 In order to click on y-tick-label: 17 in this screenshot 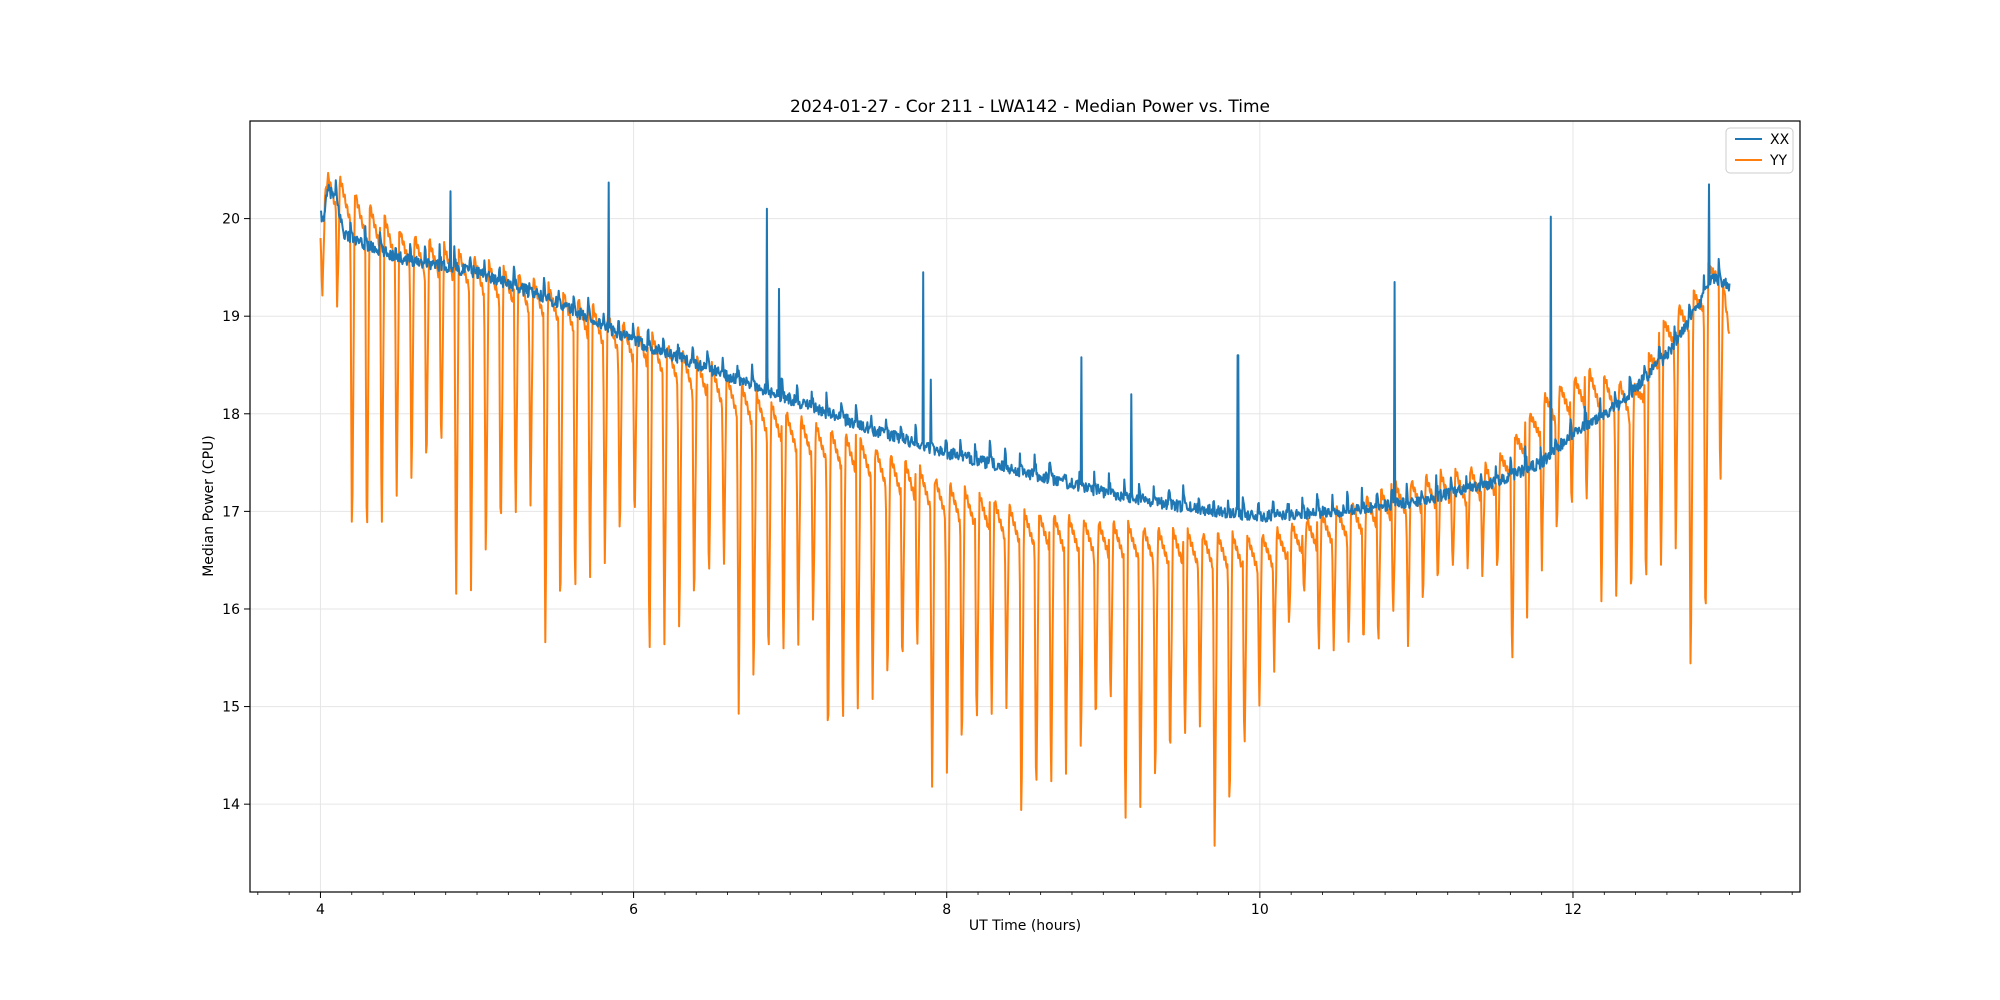, I will do `click(231, 512)`.